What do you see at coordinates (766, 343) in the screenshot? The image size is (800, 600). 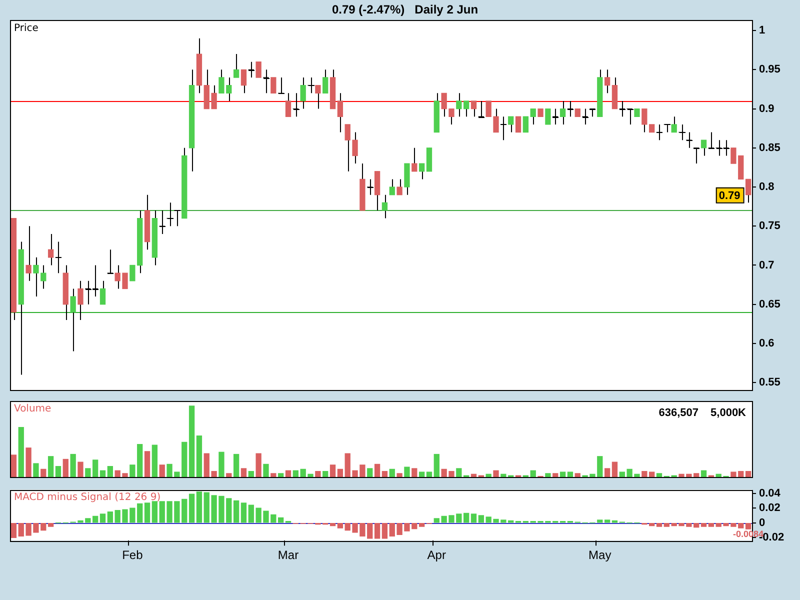 I see `y-tick-label: 0.6` at bounding box center [766, 343].